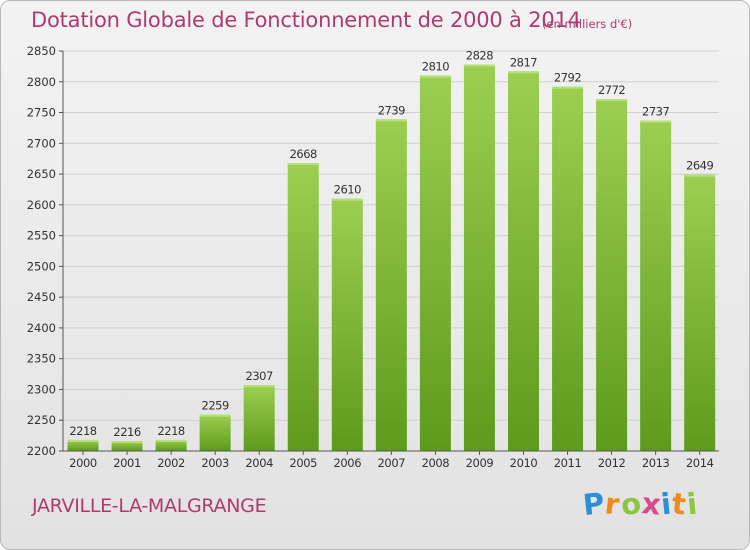 The width and height of the screenshot is (750, 550). What do you see at coordinates (692, 504) in the screenshot?
I see `logo-letter: i` at bounding box center [692, 504].